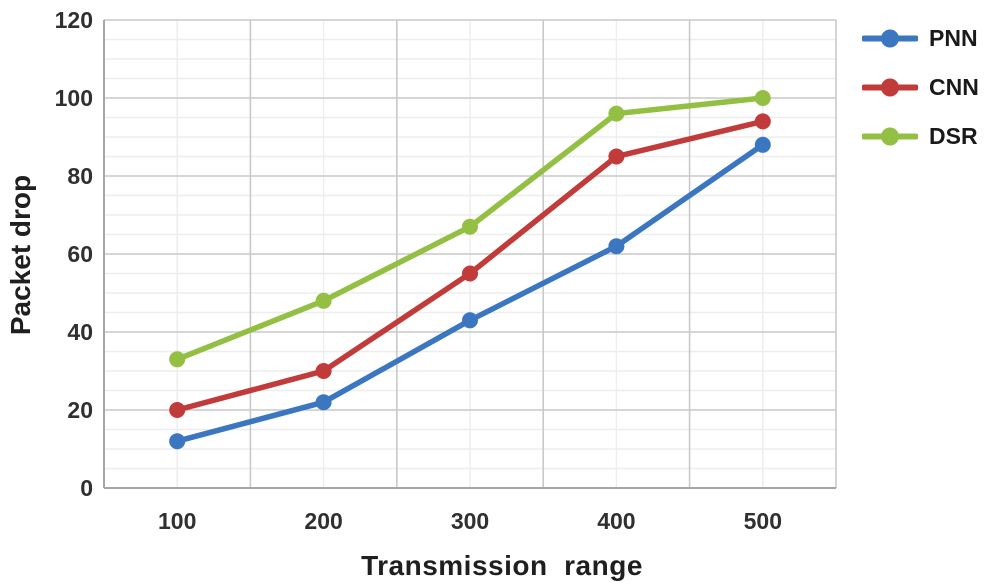  I want to click on legend: PNN CNN DSR, so click(920, 87).